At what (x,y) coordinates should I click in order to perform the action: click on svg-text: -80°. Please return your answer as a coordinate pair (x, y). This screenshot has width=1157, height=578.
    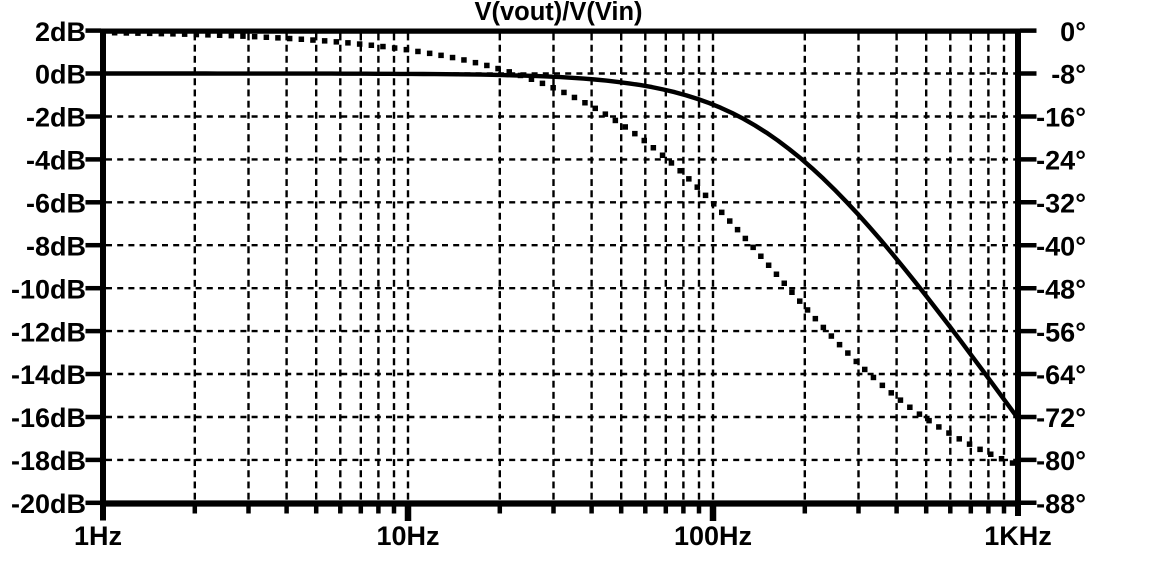
    Looking at the image, I should click on (1061, 461).